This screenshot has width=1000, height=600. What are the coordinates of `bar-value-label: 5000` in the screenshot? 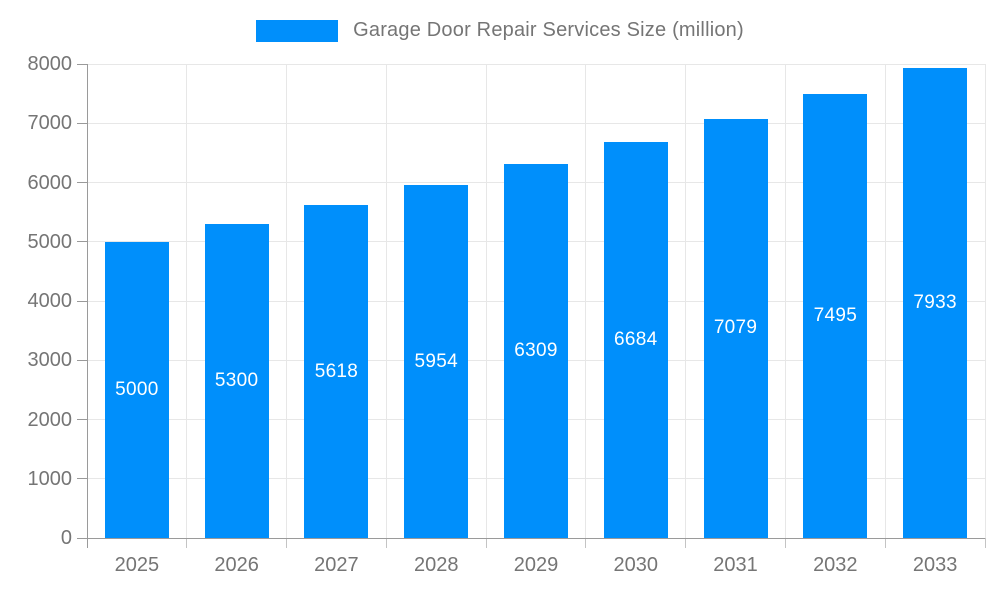 It's located at (137, 389).